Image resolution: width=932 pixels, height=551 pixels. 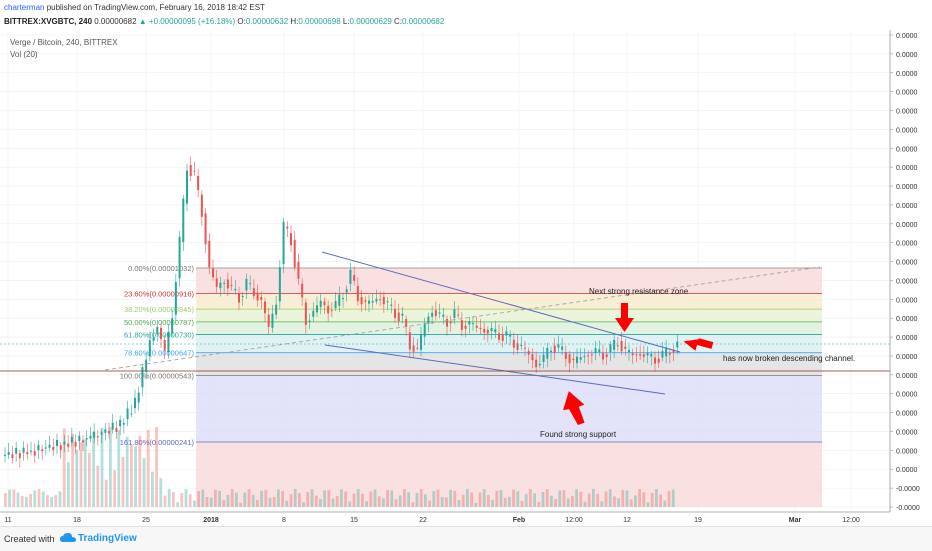 I want to click on ohlc-high-value: 0.00000698, so click(x=319, y=21).